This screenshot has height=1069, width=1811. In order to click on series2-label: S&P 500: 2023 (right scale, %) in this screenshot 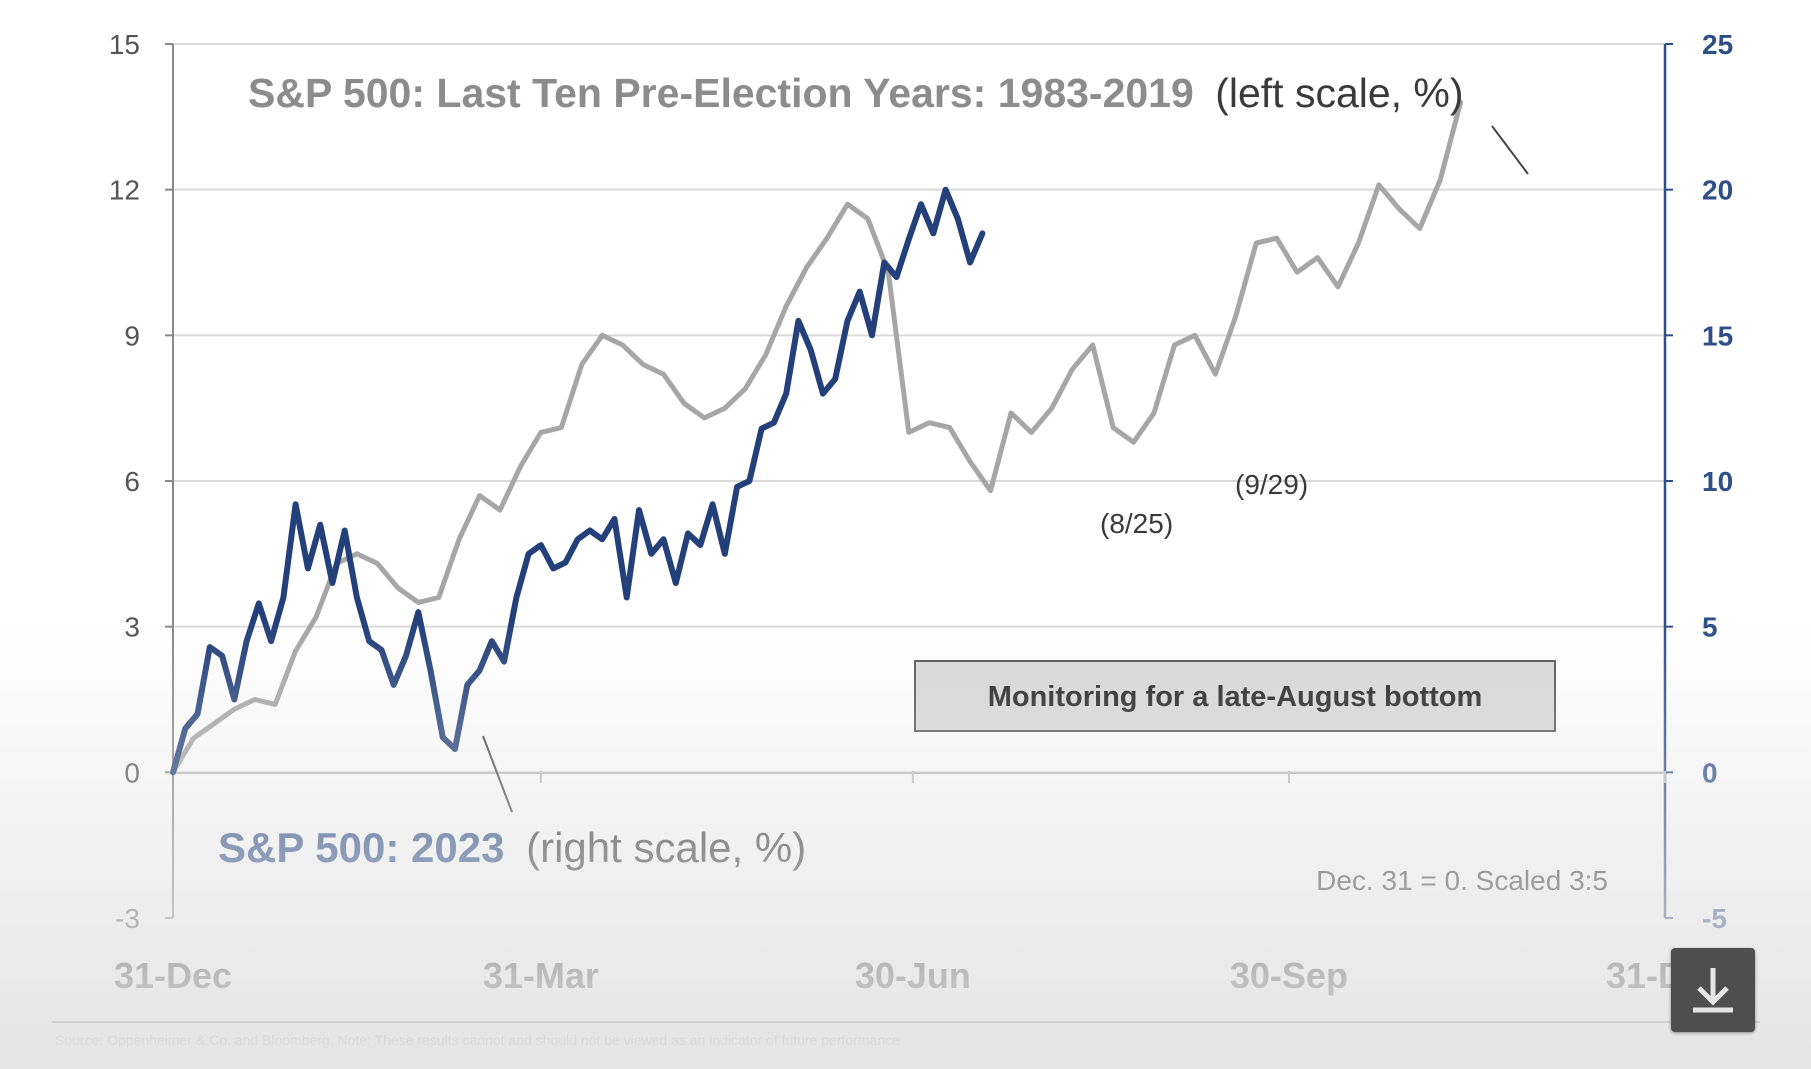, I will do `click(512, 847)`.